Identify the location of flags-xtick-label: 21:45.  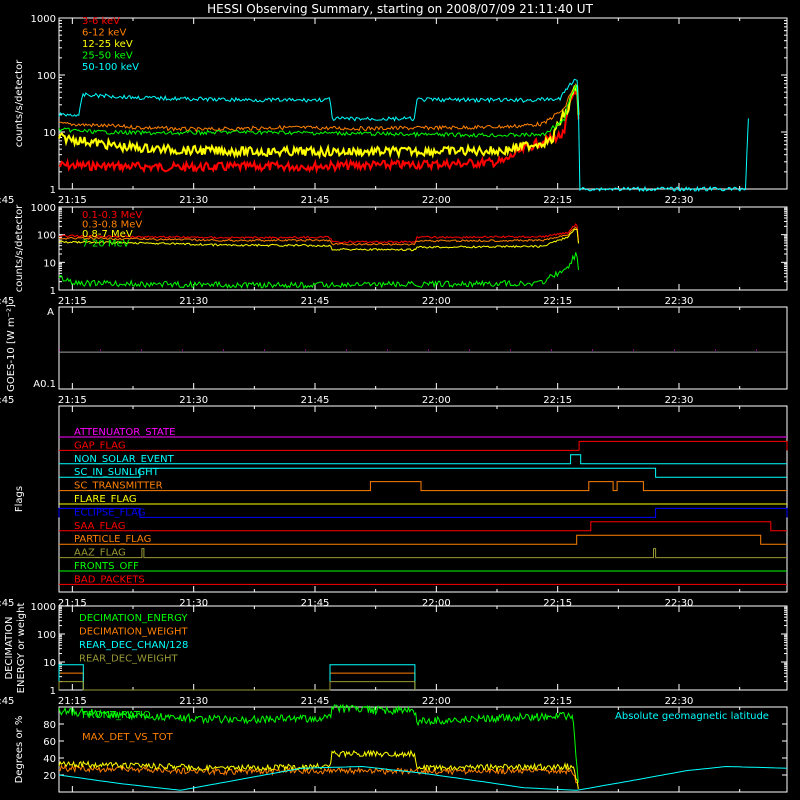
(315, 603).